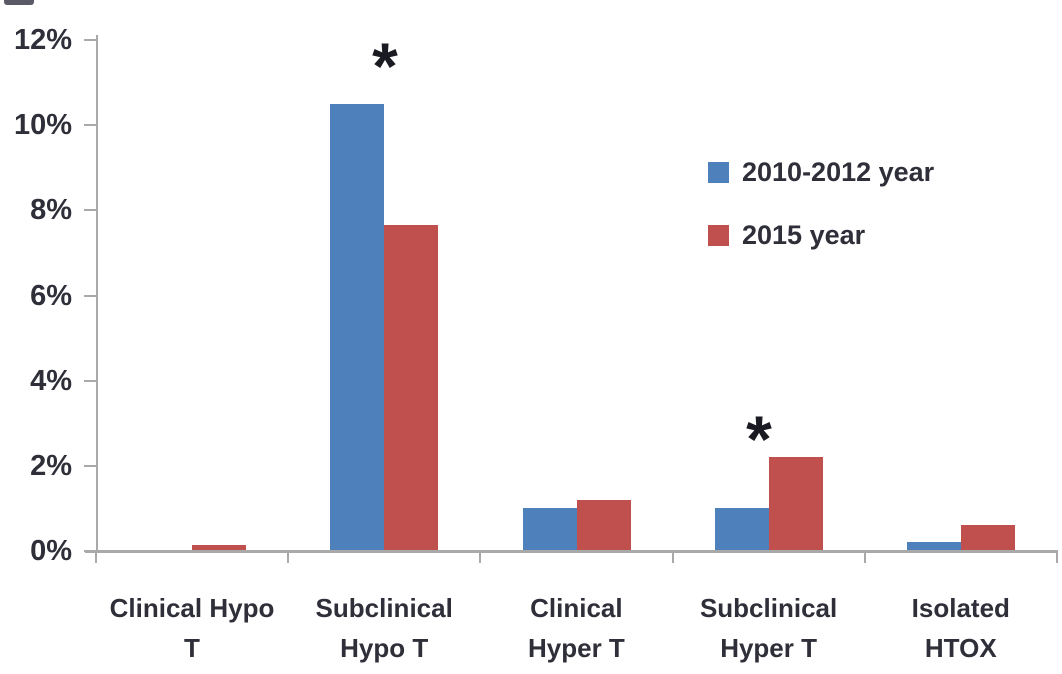  What do you see at coordinates (571, 551) in the screenshot?
I see `x-axis-line` at bounding box center [571, 551].